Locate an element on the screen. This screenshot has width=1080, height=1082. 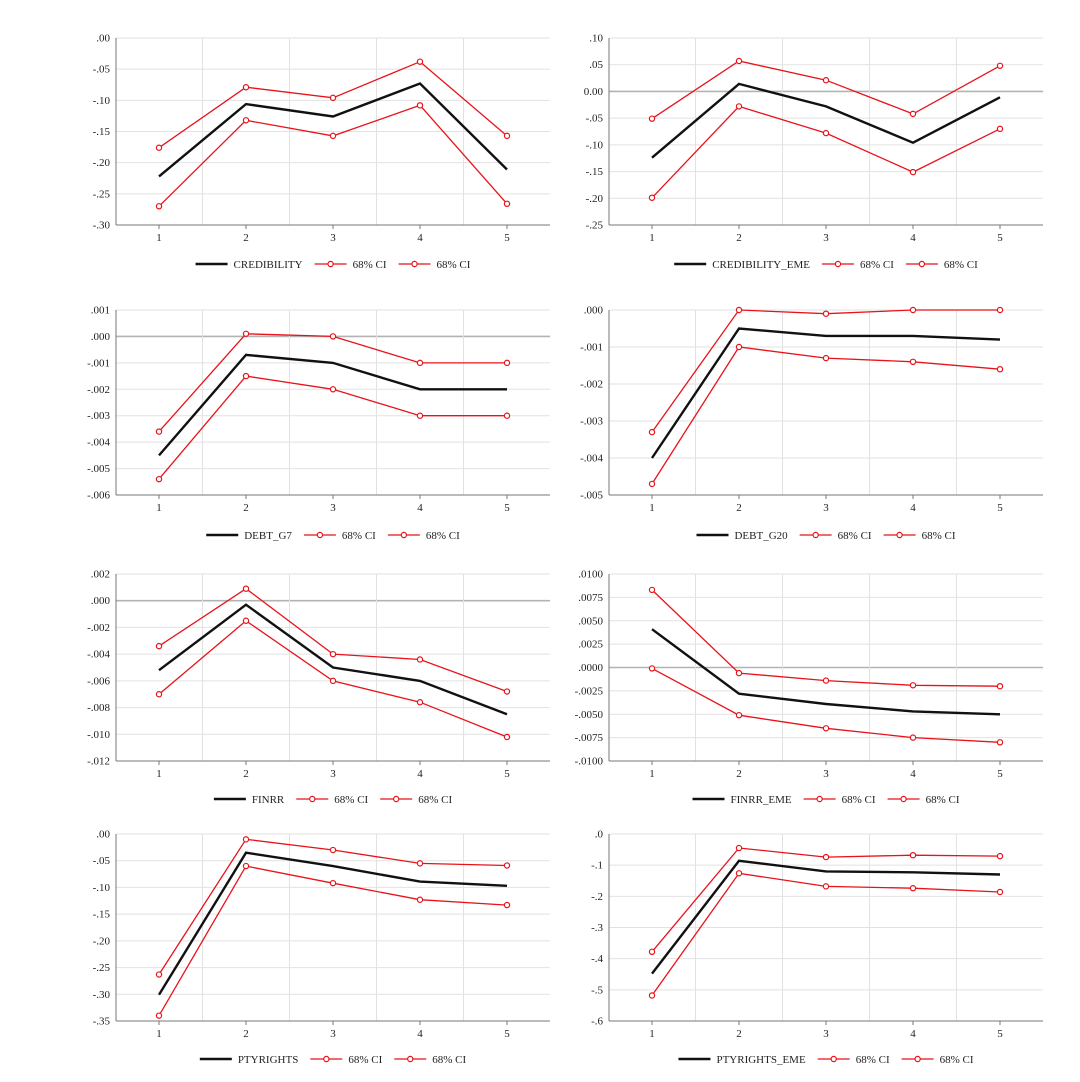
y-tick-label: -.006 is located at coordinates (98, 681).